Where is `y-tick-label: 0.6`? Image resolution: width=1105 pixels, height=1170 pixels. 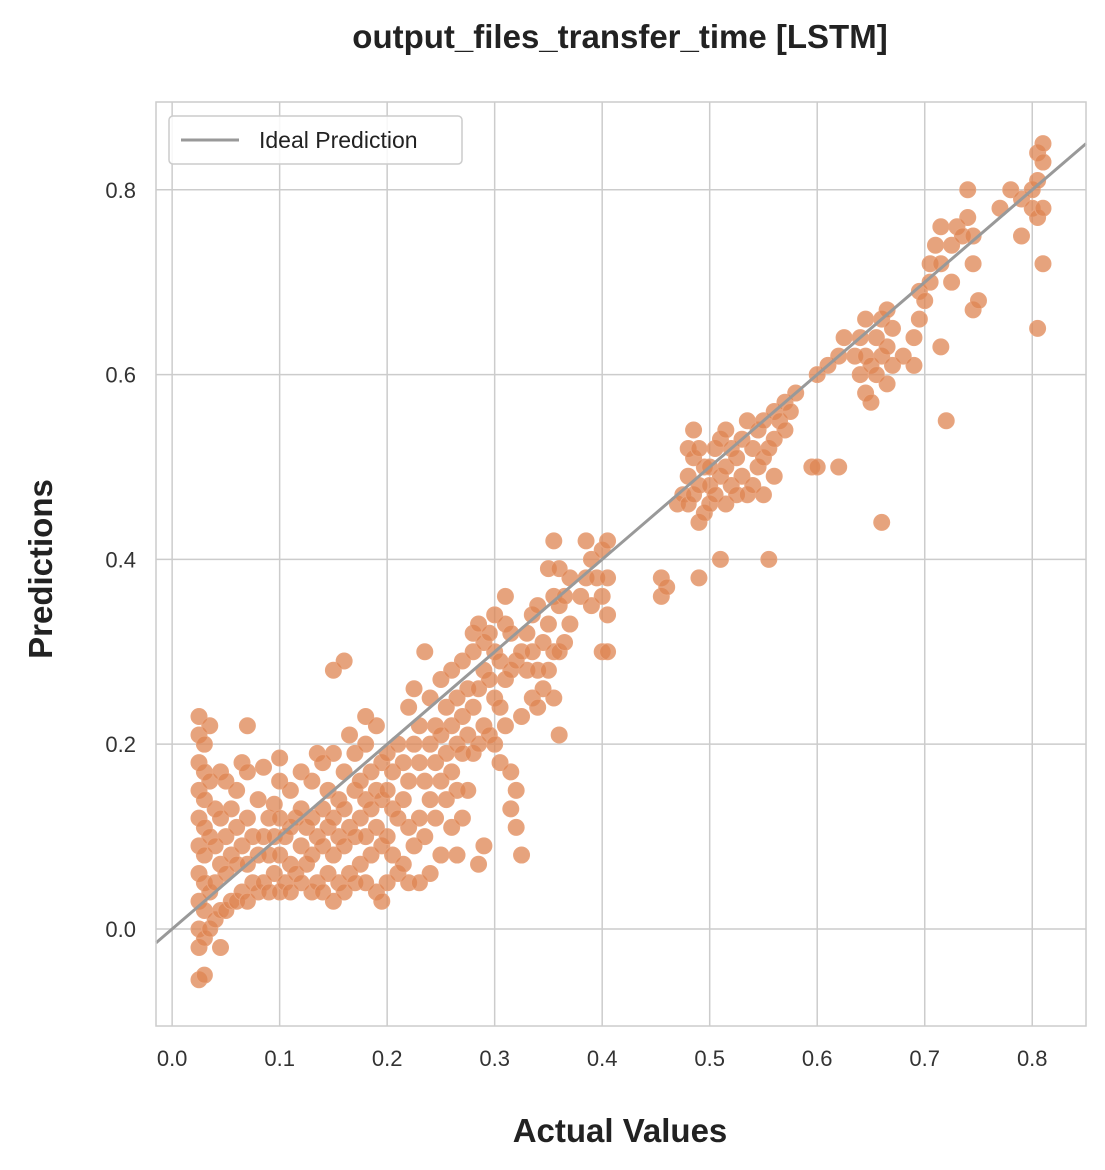 y-tick-label: 0.6 is located at coordinates (120, 375).